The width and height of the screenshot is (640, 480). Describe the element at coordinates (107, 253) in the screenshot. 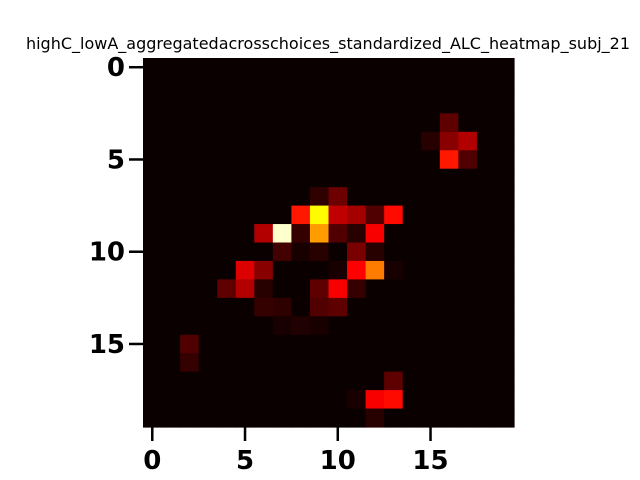

I see `y-tick-label: 10` at that location.